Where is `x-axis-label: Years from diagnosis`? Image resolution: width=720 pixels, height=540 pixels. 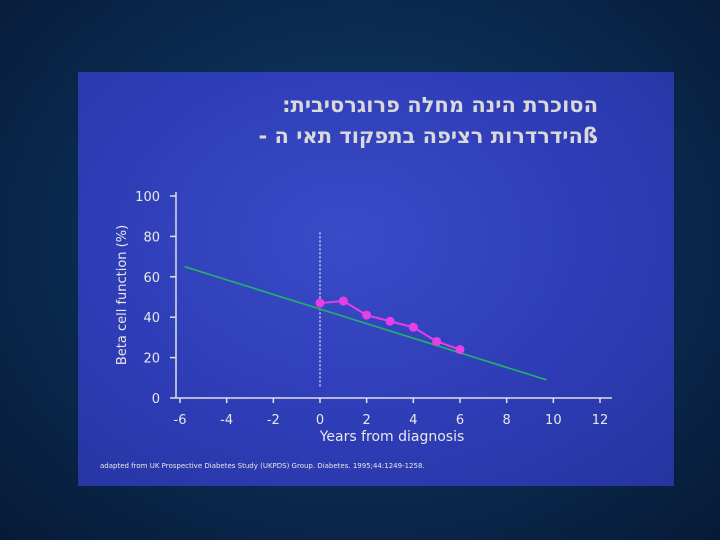
x-axis-label: Years from diagnosis is located at coordinates (392, 437).